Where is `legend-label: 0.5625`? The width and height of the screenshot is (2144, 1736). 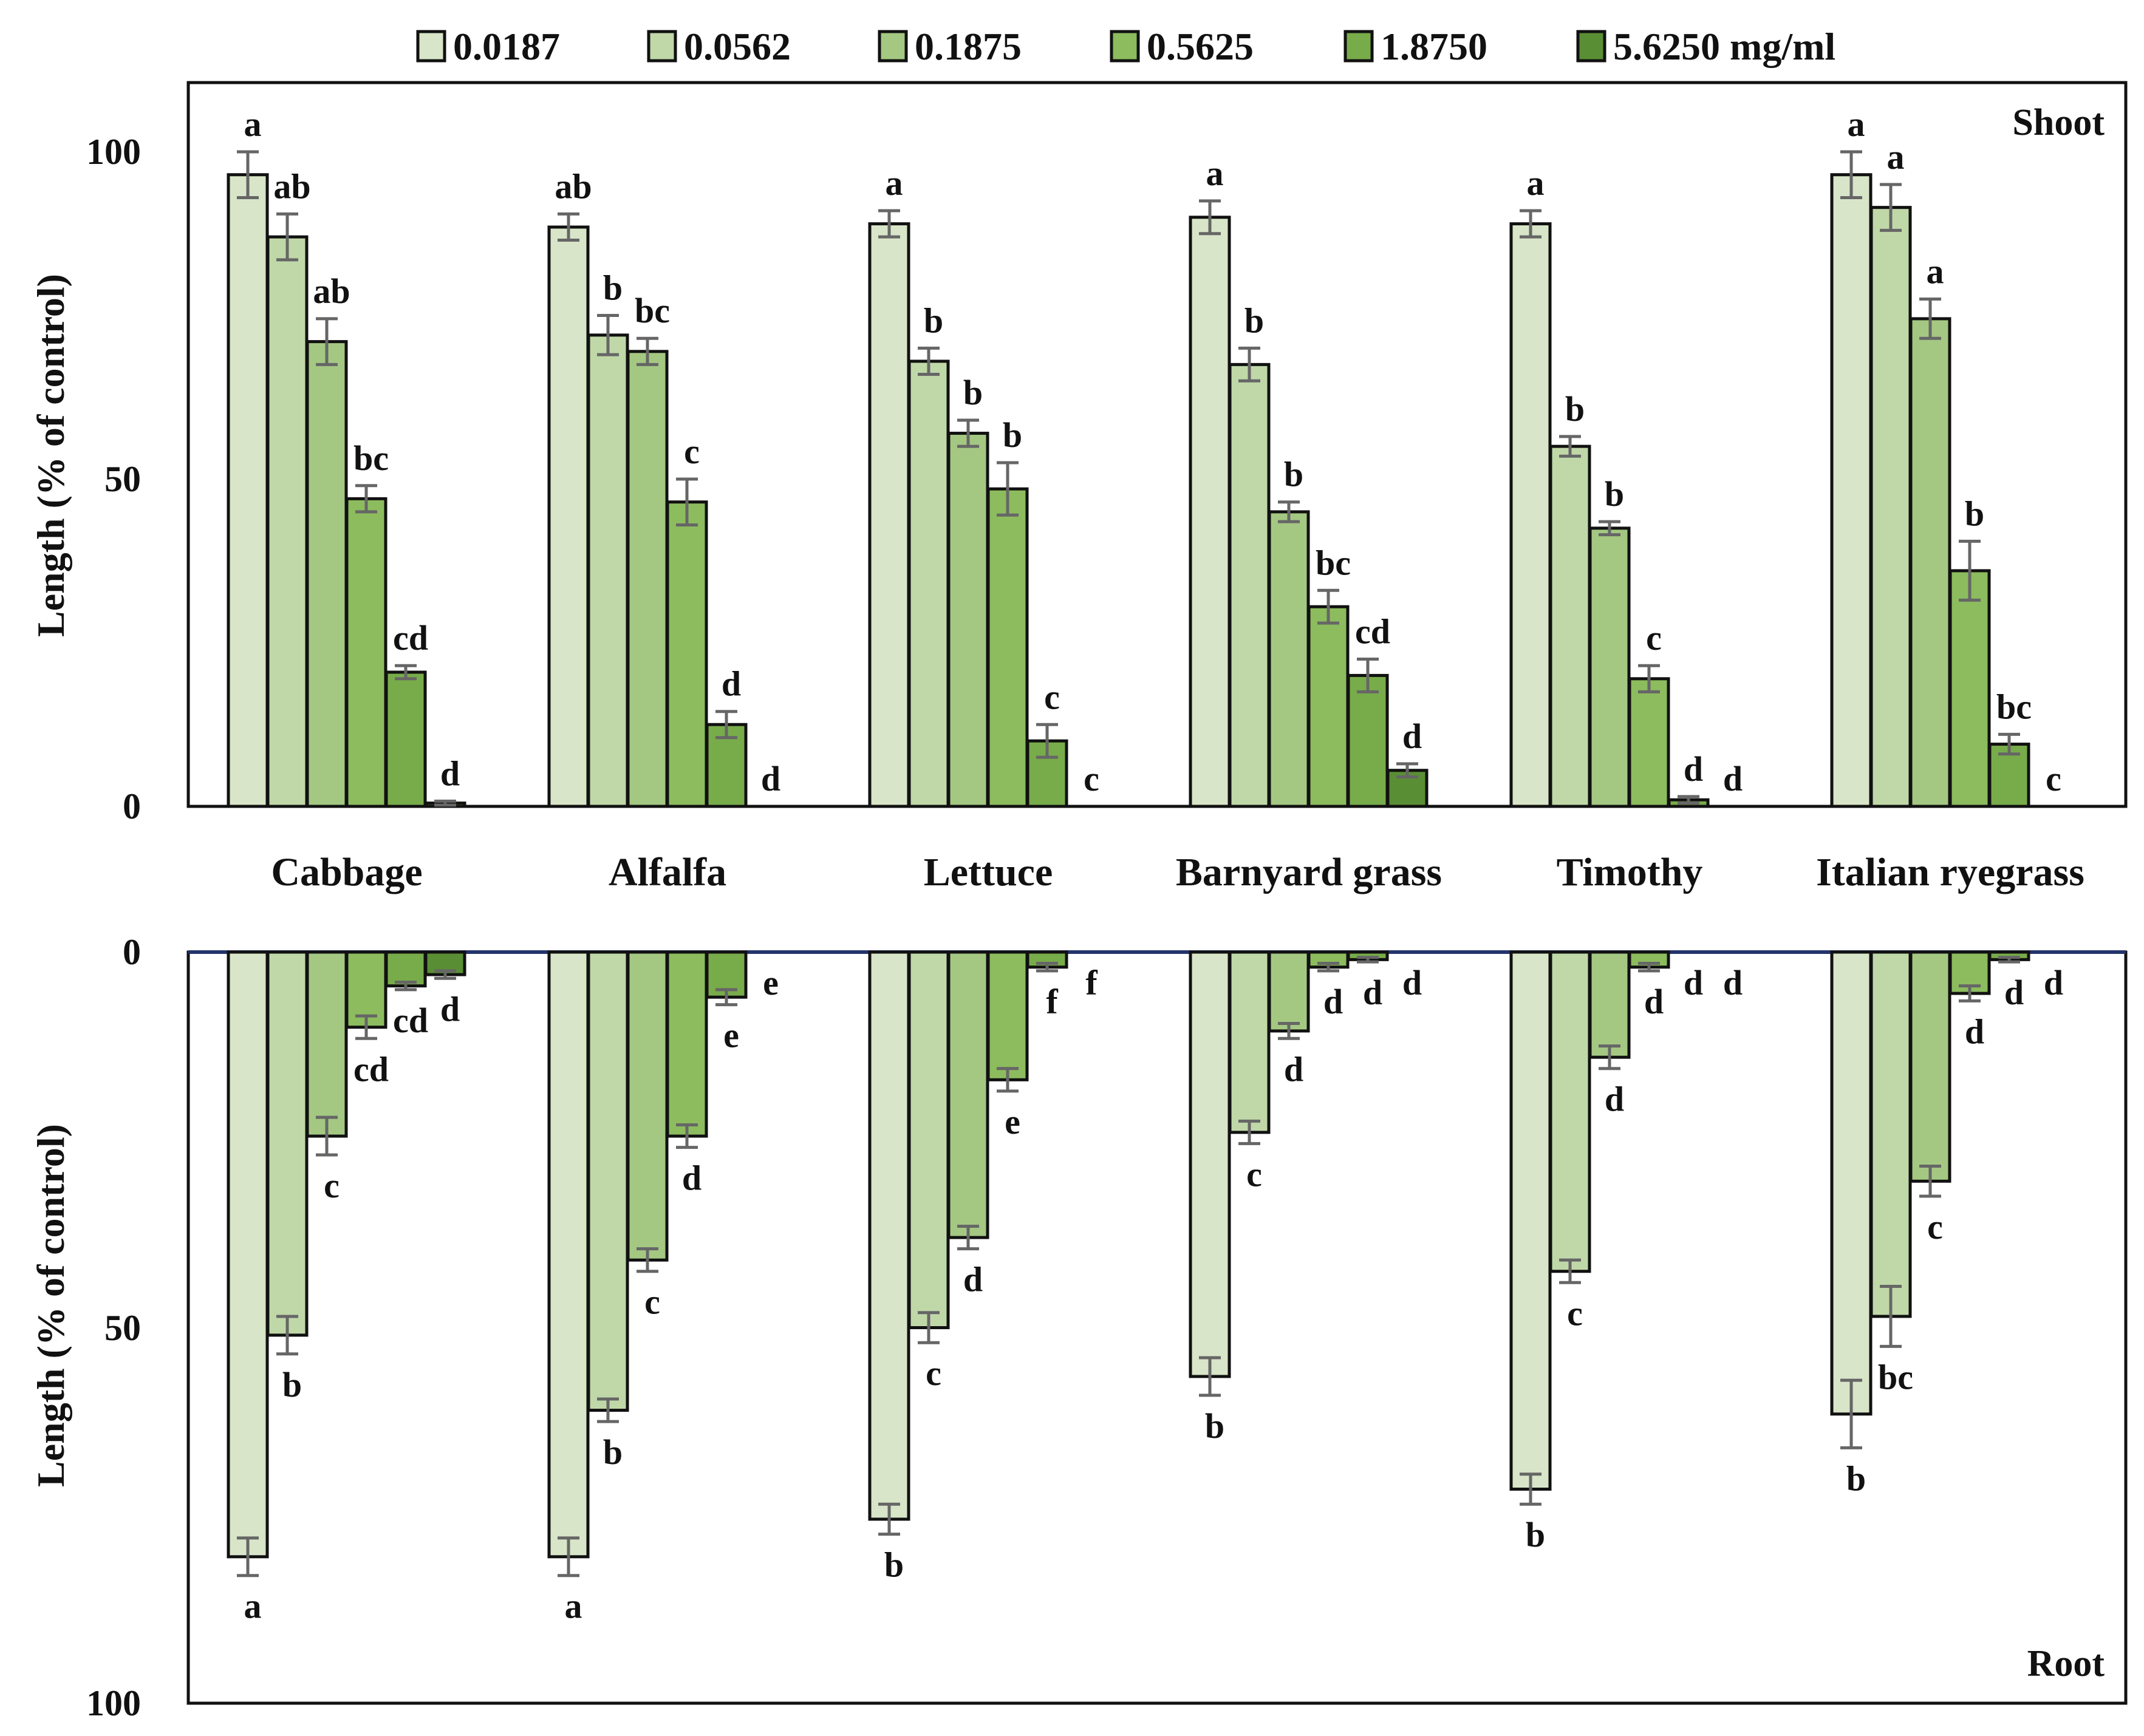
legend-label: 0.5625 is located at coordinates (1200, 46).